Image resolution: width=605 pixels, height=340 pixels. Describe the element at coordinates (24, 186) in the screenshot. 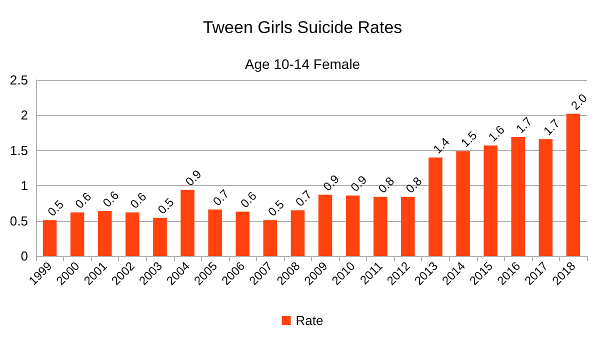

I see `y-tick-label: 1` at that location.